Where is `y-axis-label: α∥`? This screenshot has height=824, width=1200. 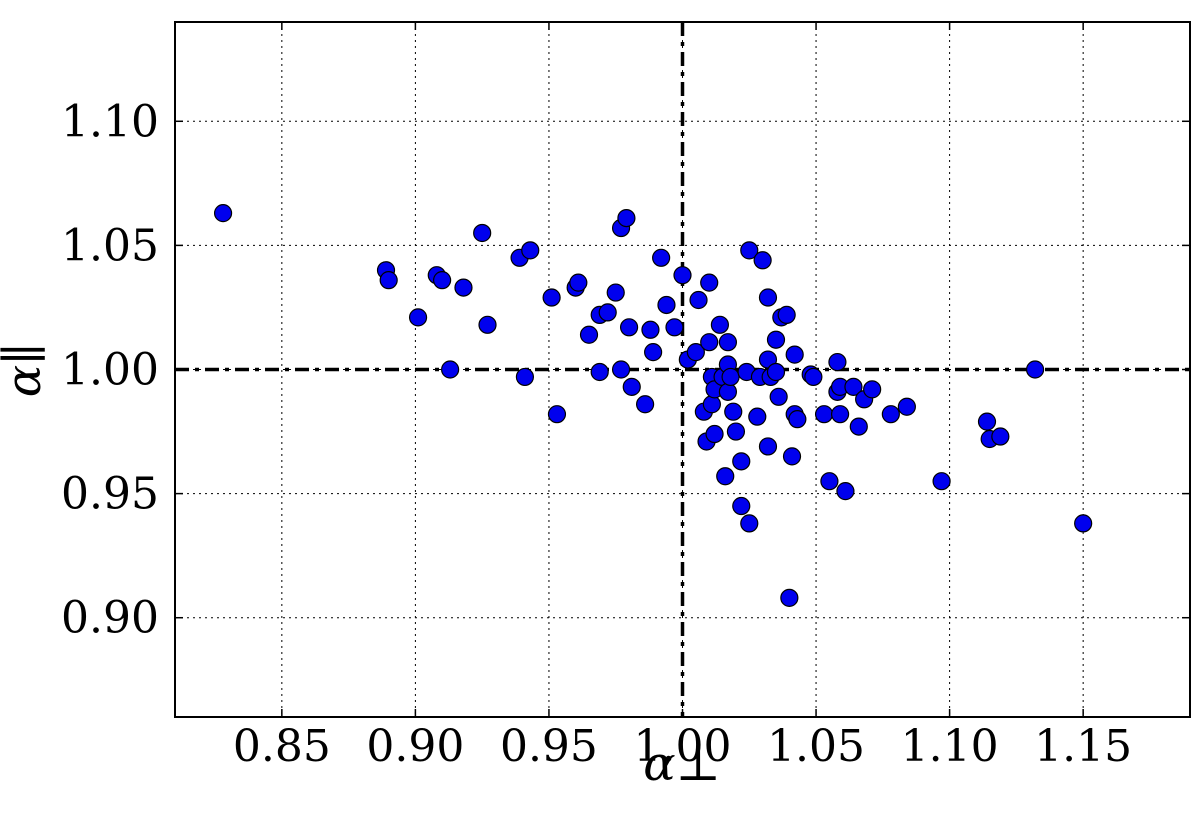 y-axis-label: α∥ is located at coordinates (26, 370).